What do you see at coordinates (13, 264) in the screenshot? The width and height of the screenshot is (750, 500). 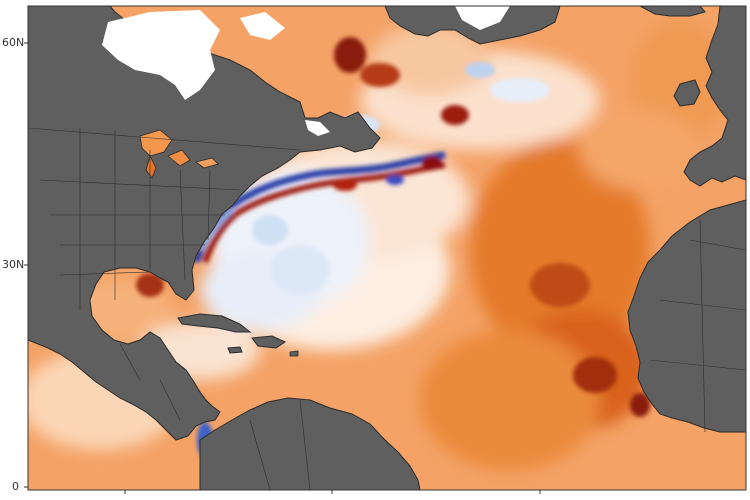 I see `lat-label-30n: 30N` at bounding box center [13, 264].